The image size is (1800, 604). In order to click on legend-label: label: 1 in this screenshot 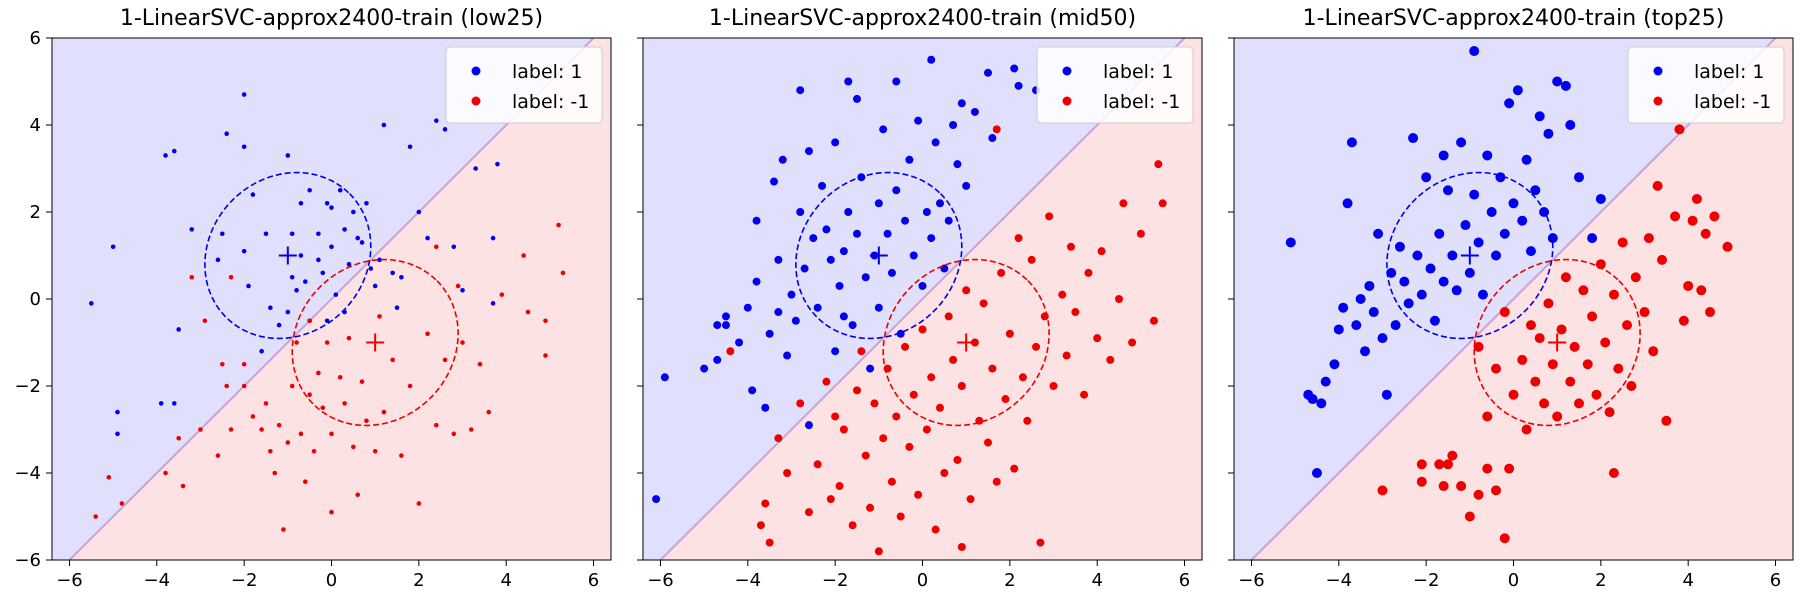, I will do `click(1729, 72)`.